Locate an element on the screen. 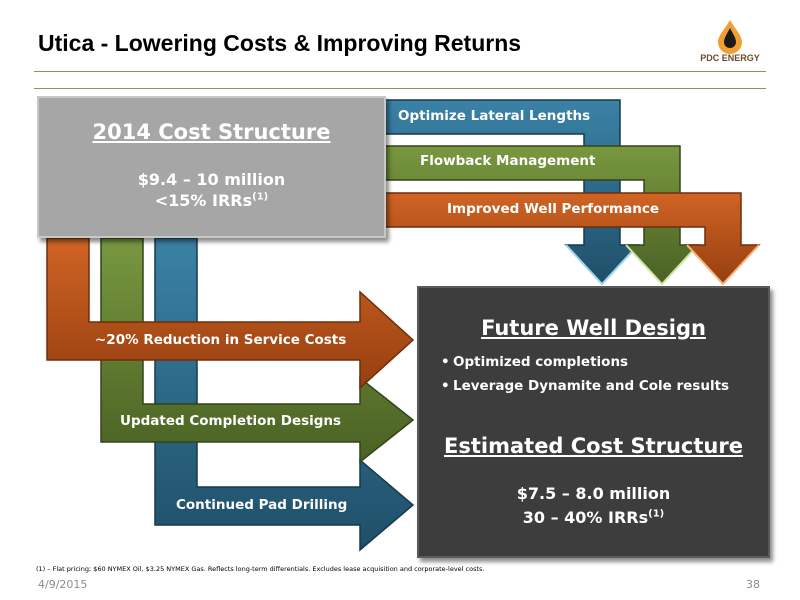  current-cost-title: 2014 Cost Structure is located at coordinates (211, 132).